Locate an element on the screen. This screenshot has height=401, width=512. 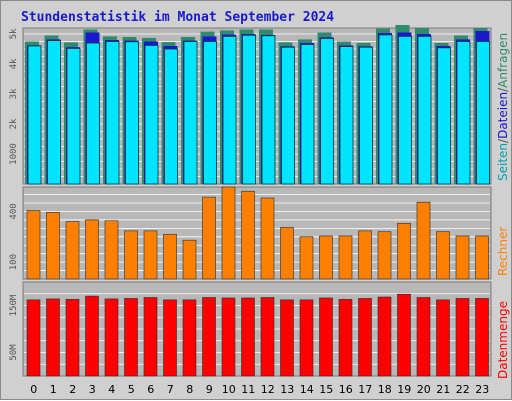
x-tick-label: 14 is located at coordinates (307, 389).